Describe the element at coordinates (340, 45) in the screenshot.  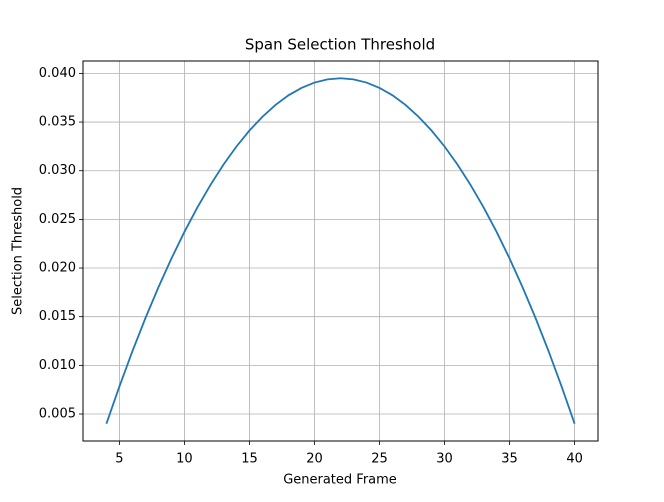
I see `chart-title: Span Selection Threshold` at that location.